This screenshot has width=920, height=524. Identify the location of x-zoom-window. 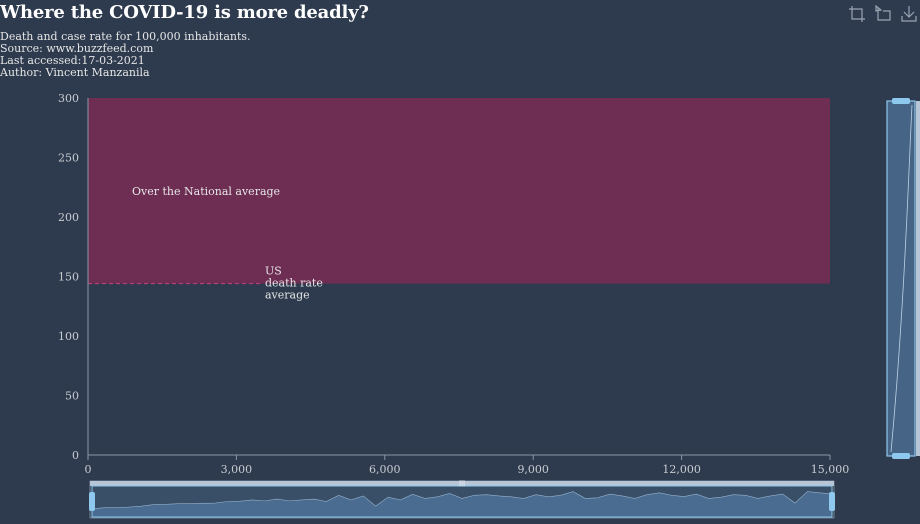
(462, 501).